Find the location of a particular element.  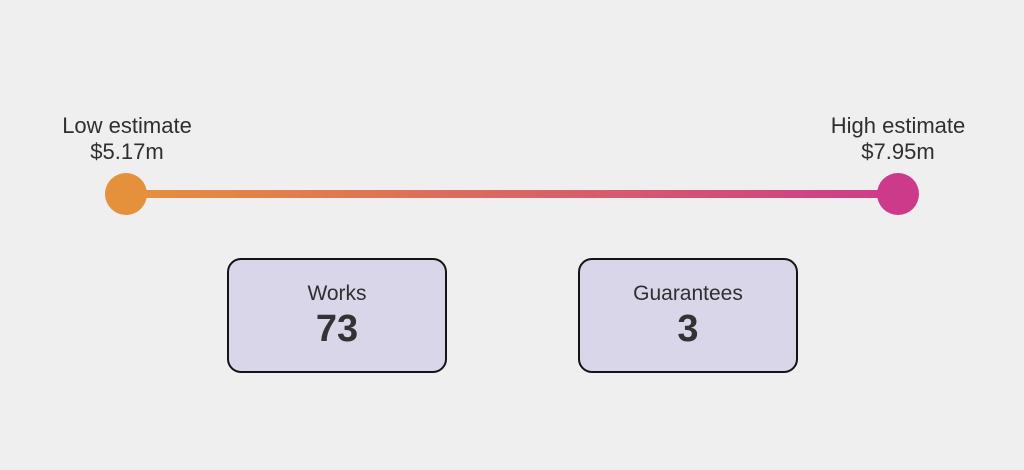

works-stat-card: Works 73 is located at coordinates (337, 315).